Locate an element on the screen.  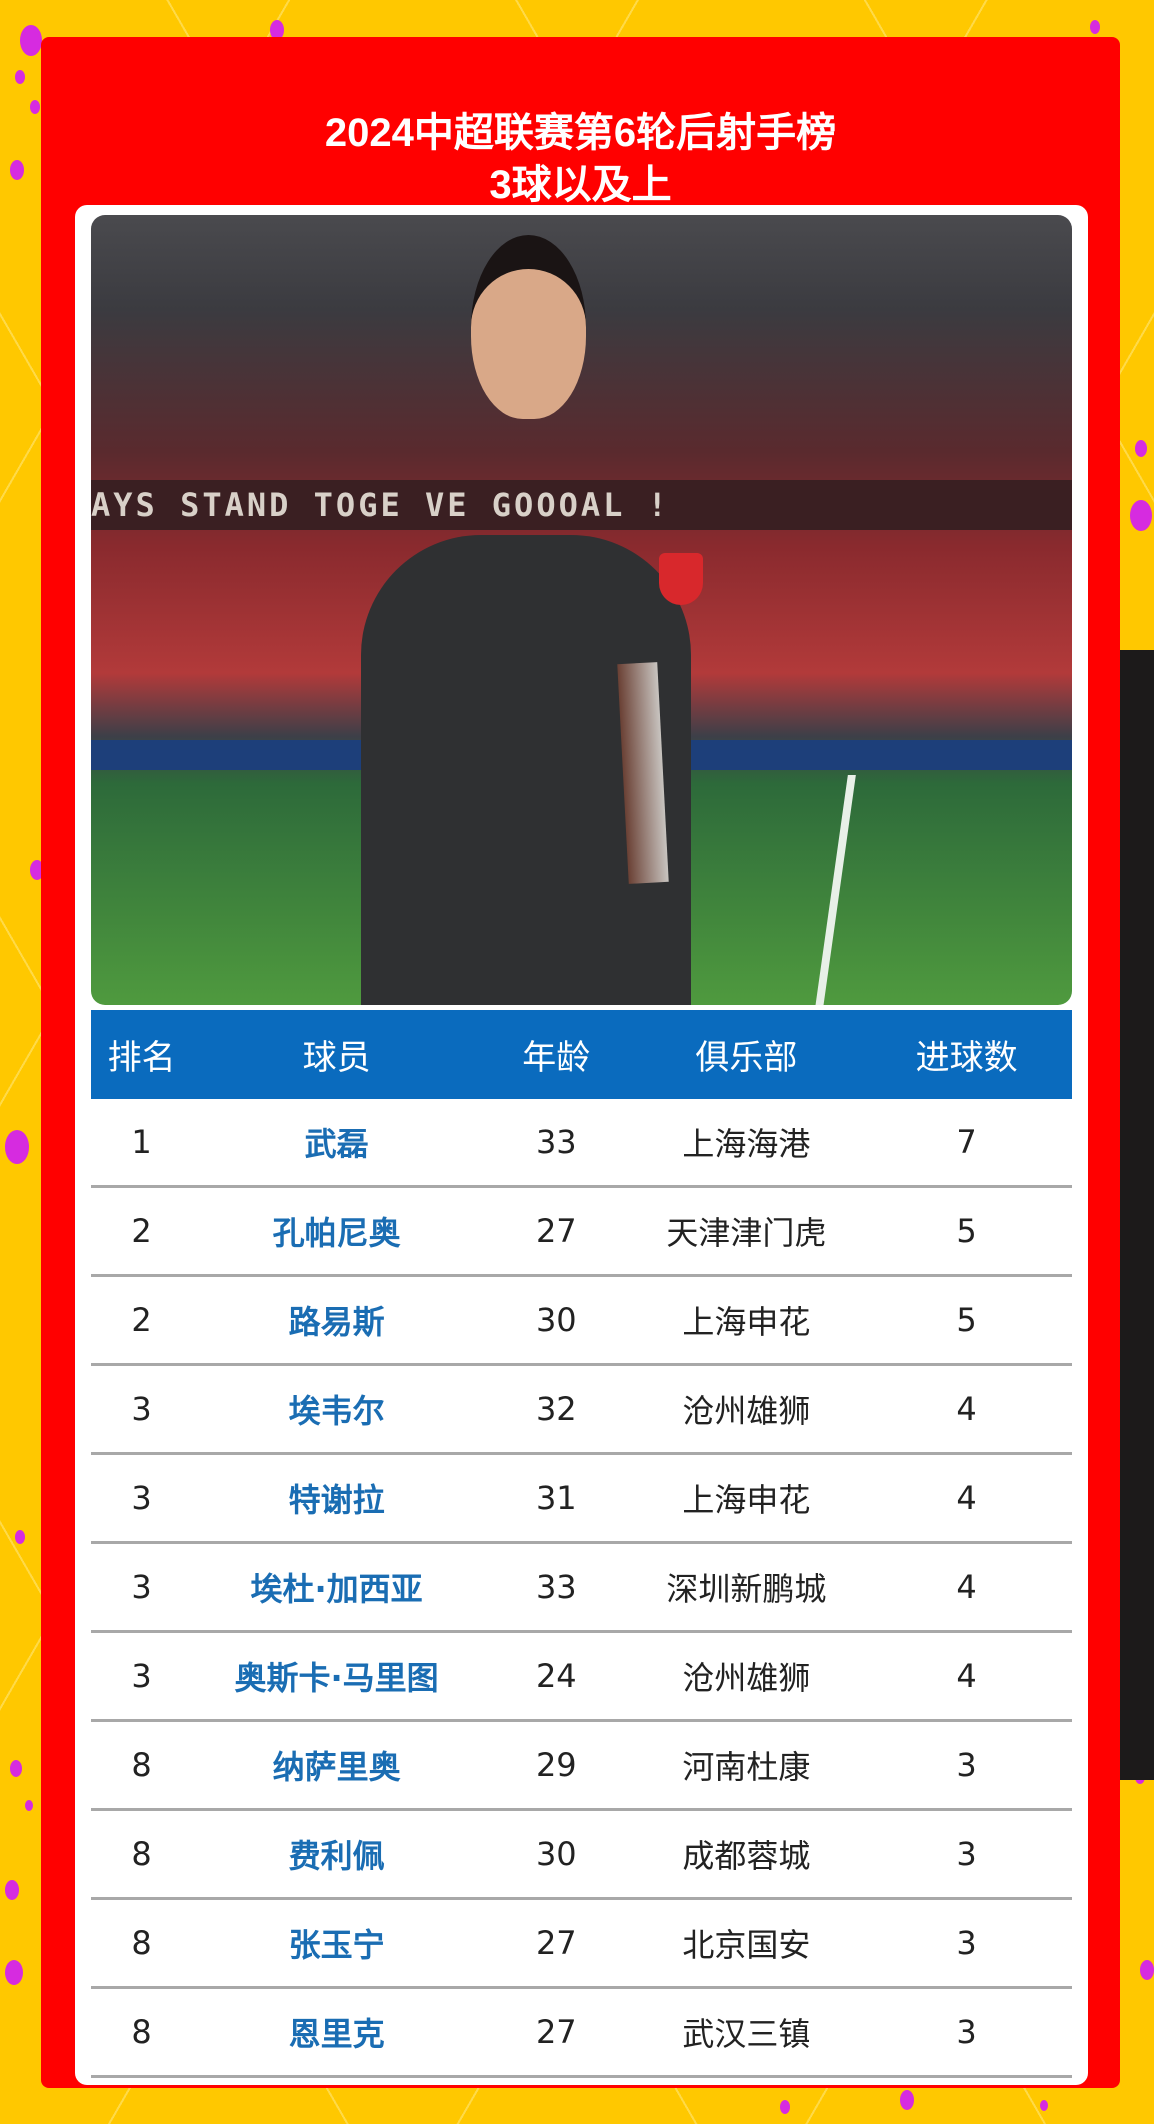
cell-age: 31 is located at coordinates (556, 1498).